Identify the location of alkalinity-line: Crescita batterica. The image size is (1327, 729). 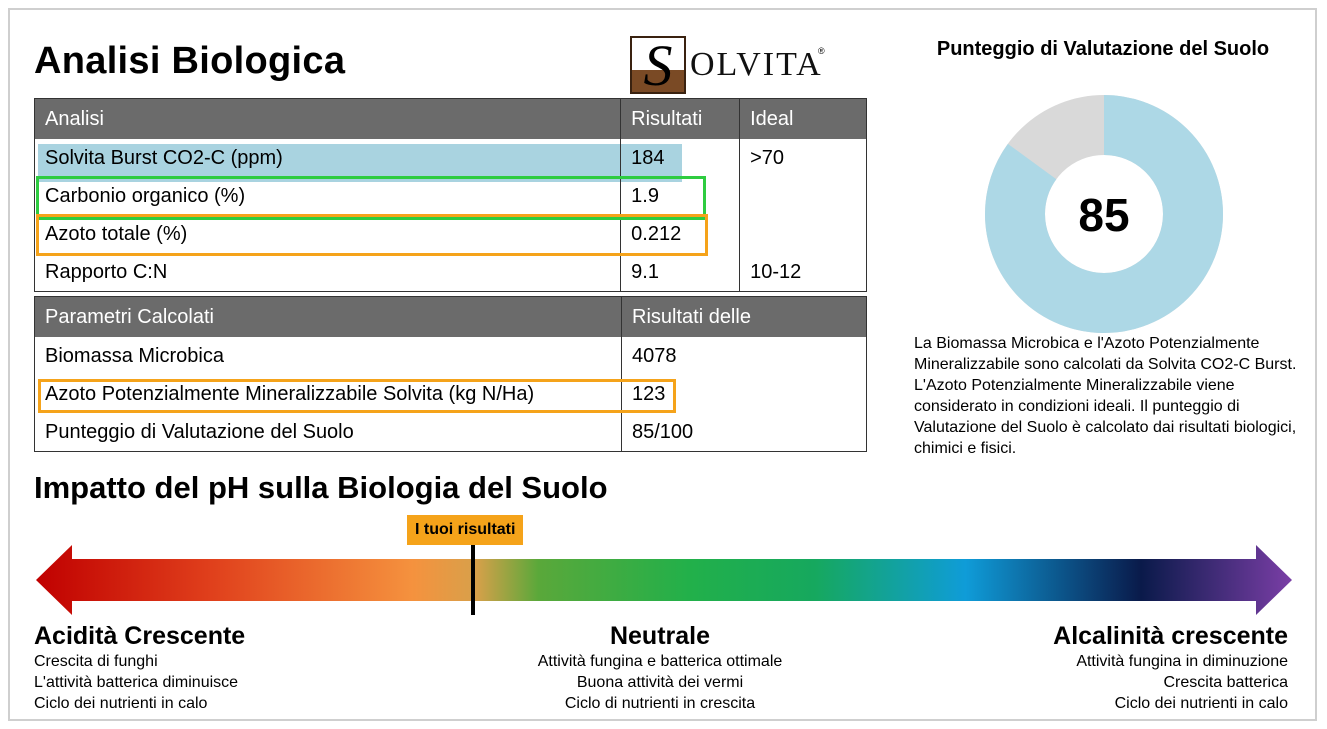
(1226, 682).